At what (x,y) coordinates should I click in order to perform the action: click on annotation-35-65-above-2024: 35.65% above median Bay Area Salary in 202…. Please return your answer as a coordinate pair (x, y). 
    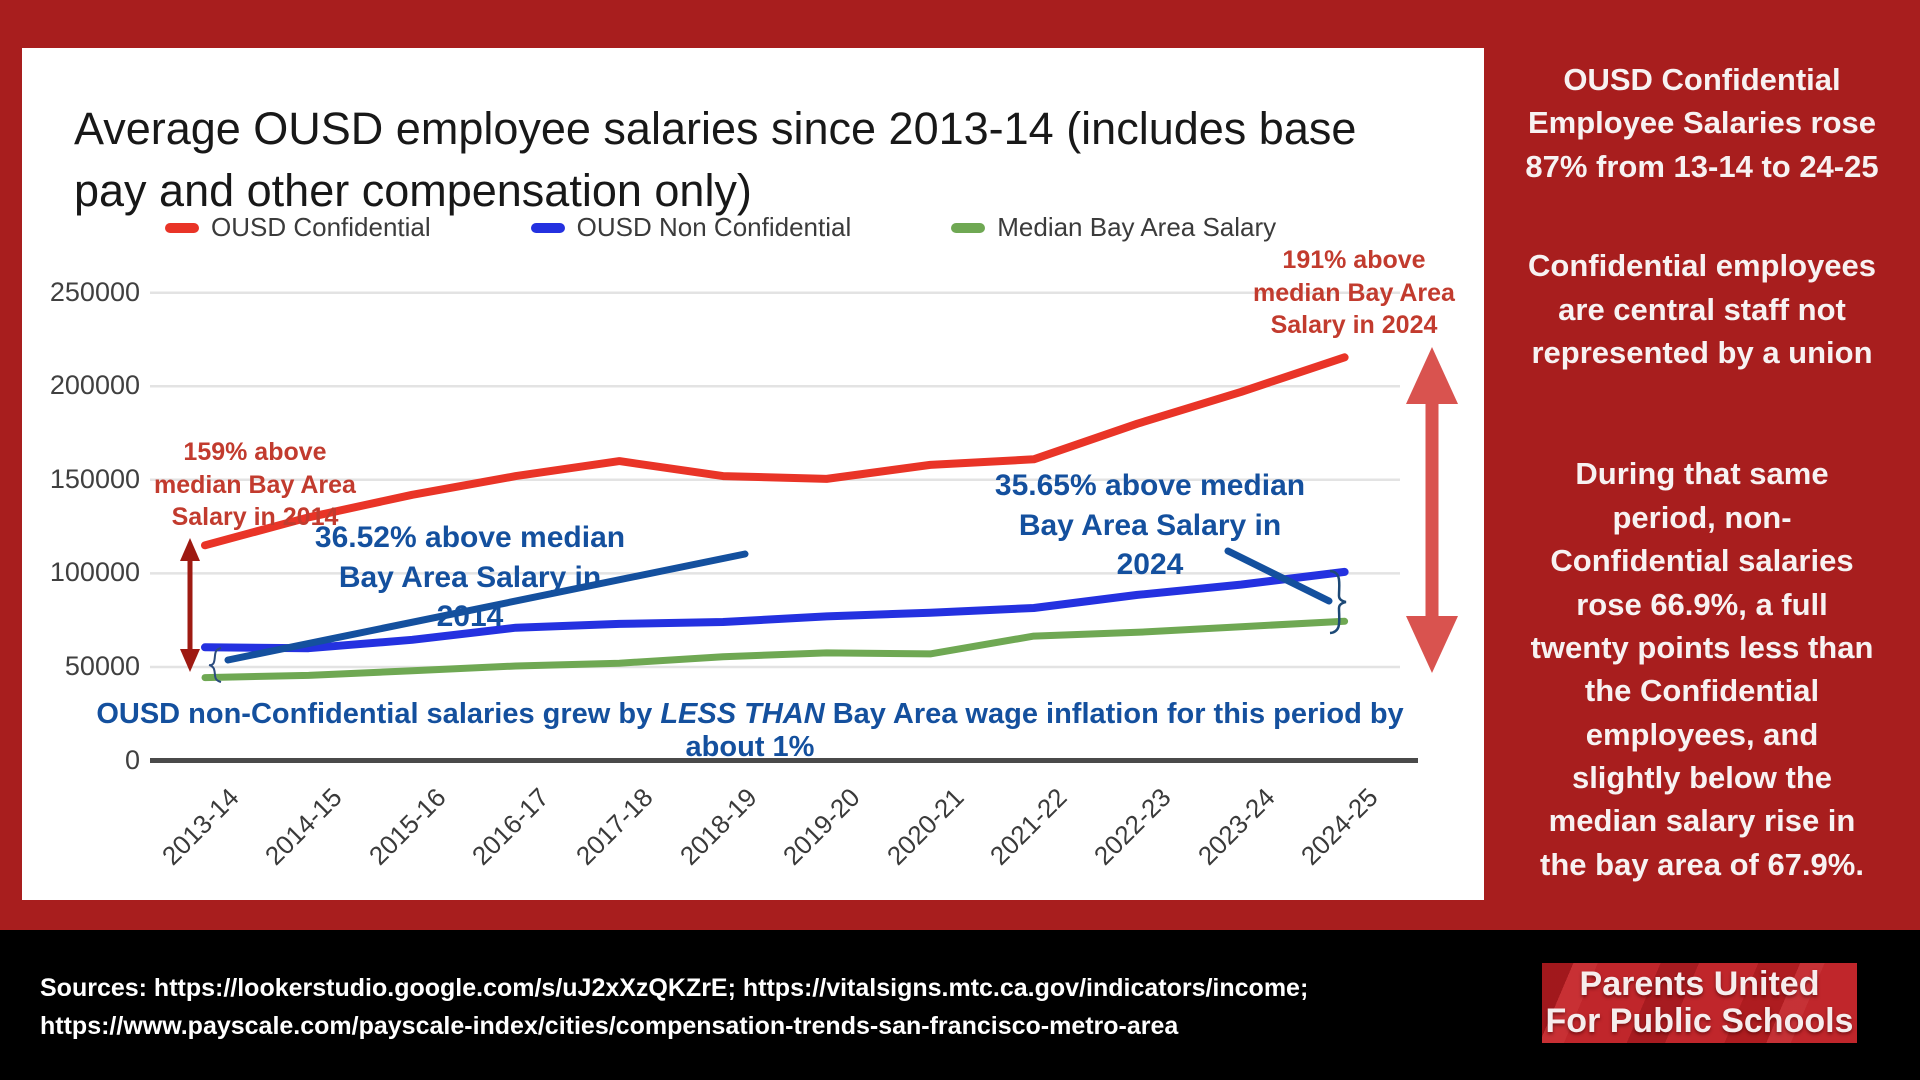
    Looking at the image, I should click on (1150, 525).